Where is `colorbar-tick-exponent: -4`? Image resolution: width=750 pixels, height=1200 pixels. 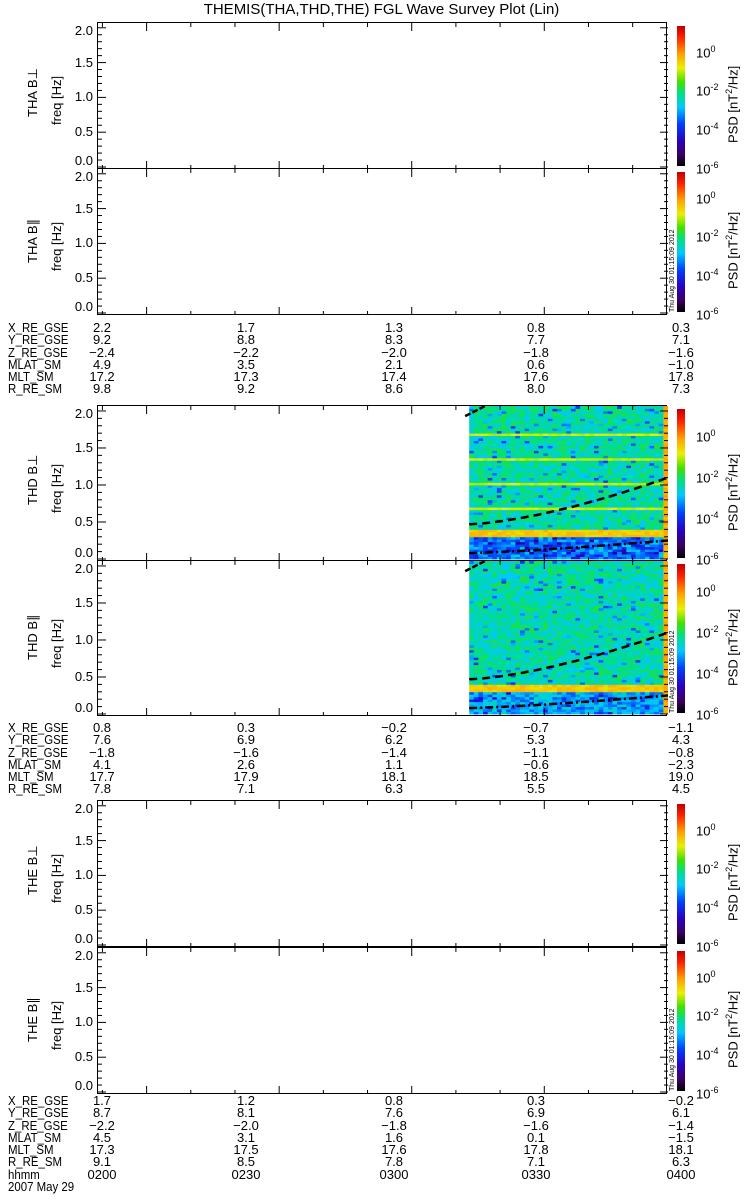
colorbar-tick-exponent: -4 is located at coordinates (714, 514).